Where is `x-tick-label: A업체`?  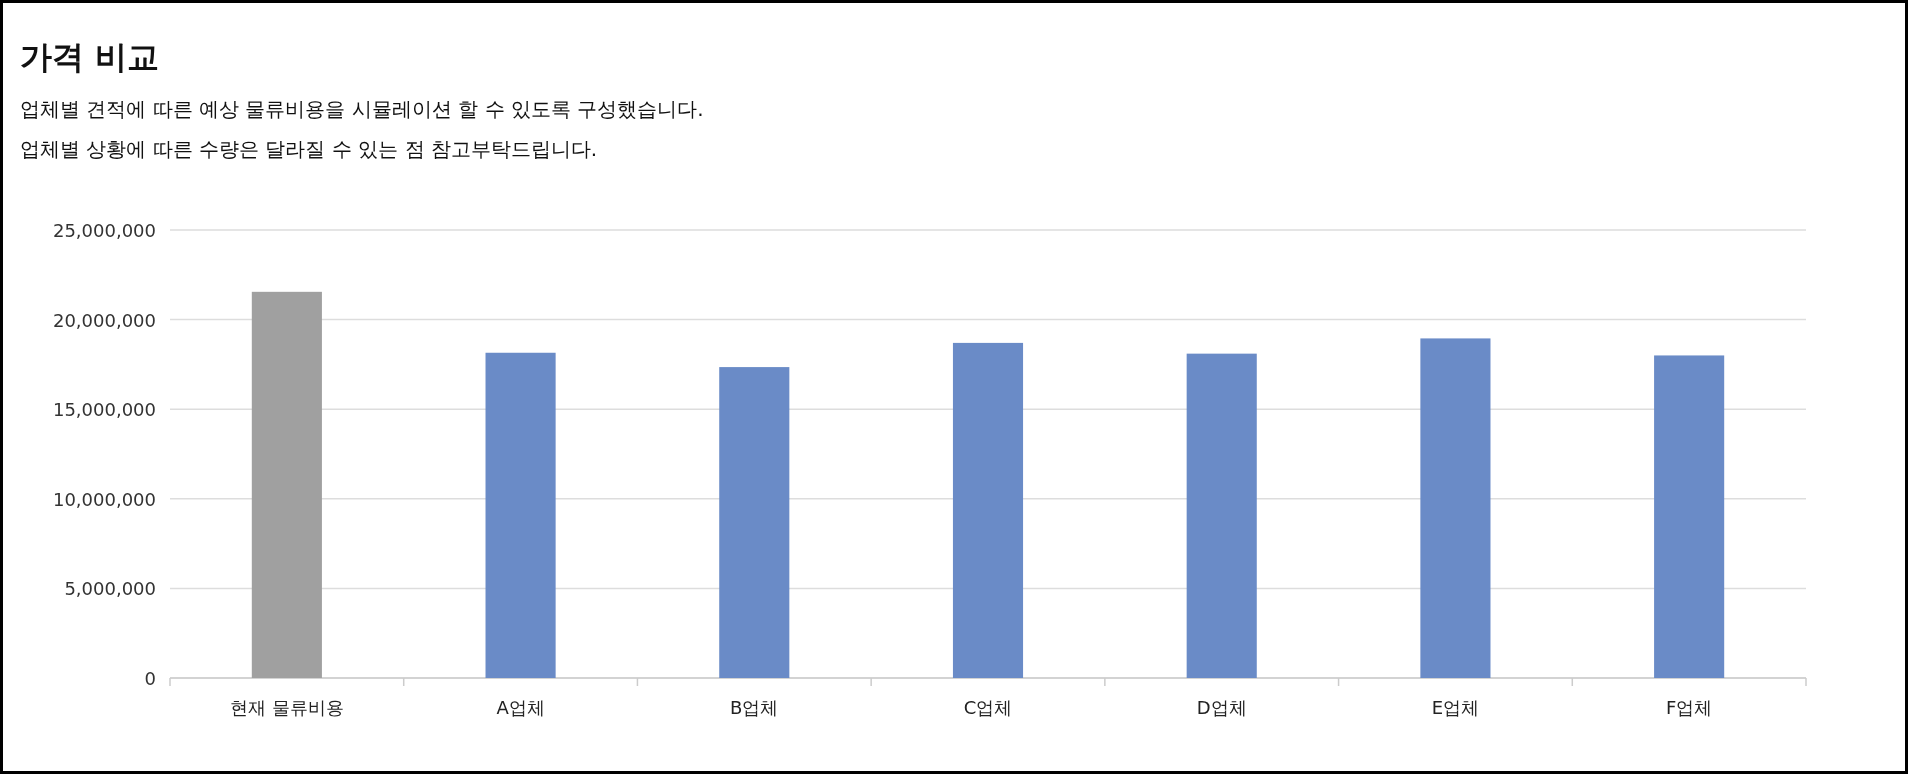
x-tick-label: A업체 is located at coordinates (520, 707).